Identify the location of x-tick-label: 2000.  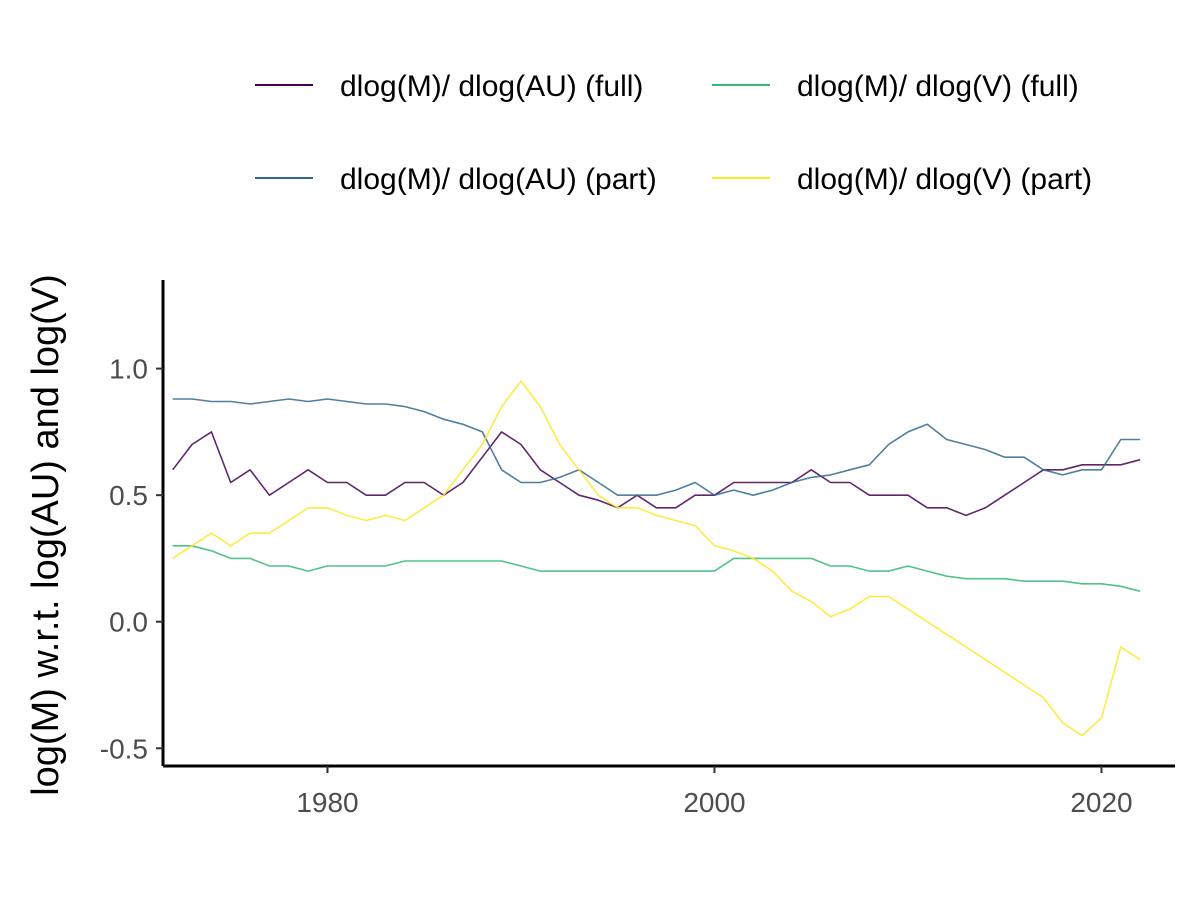
(714, 802).